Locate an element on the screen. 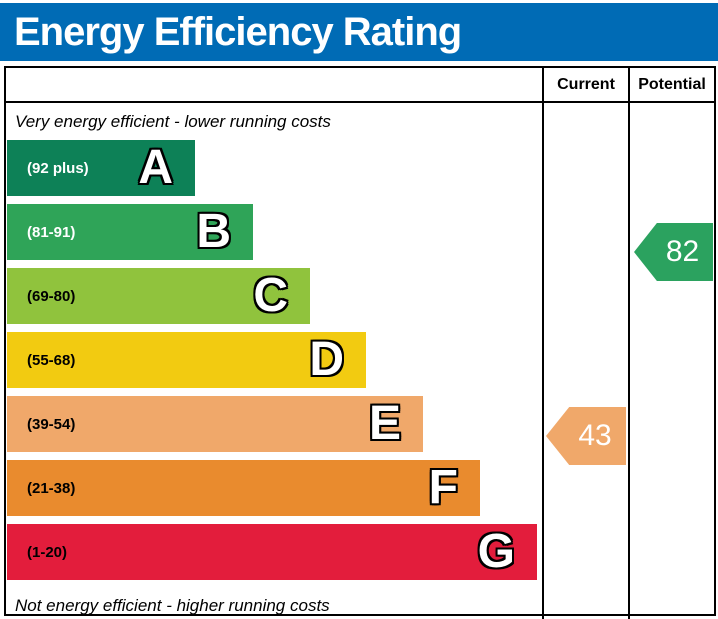 This screenshot has height=619, width=718. band-range-label: (81-91) is located at coordinates (51, 232).